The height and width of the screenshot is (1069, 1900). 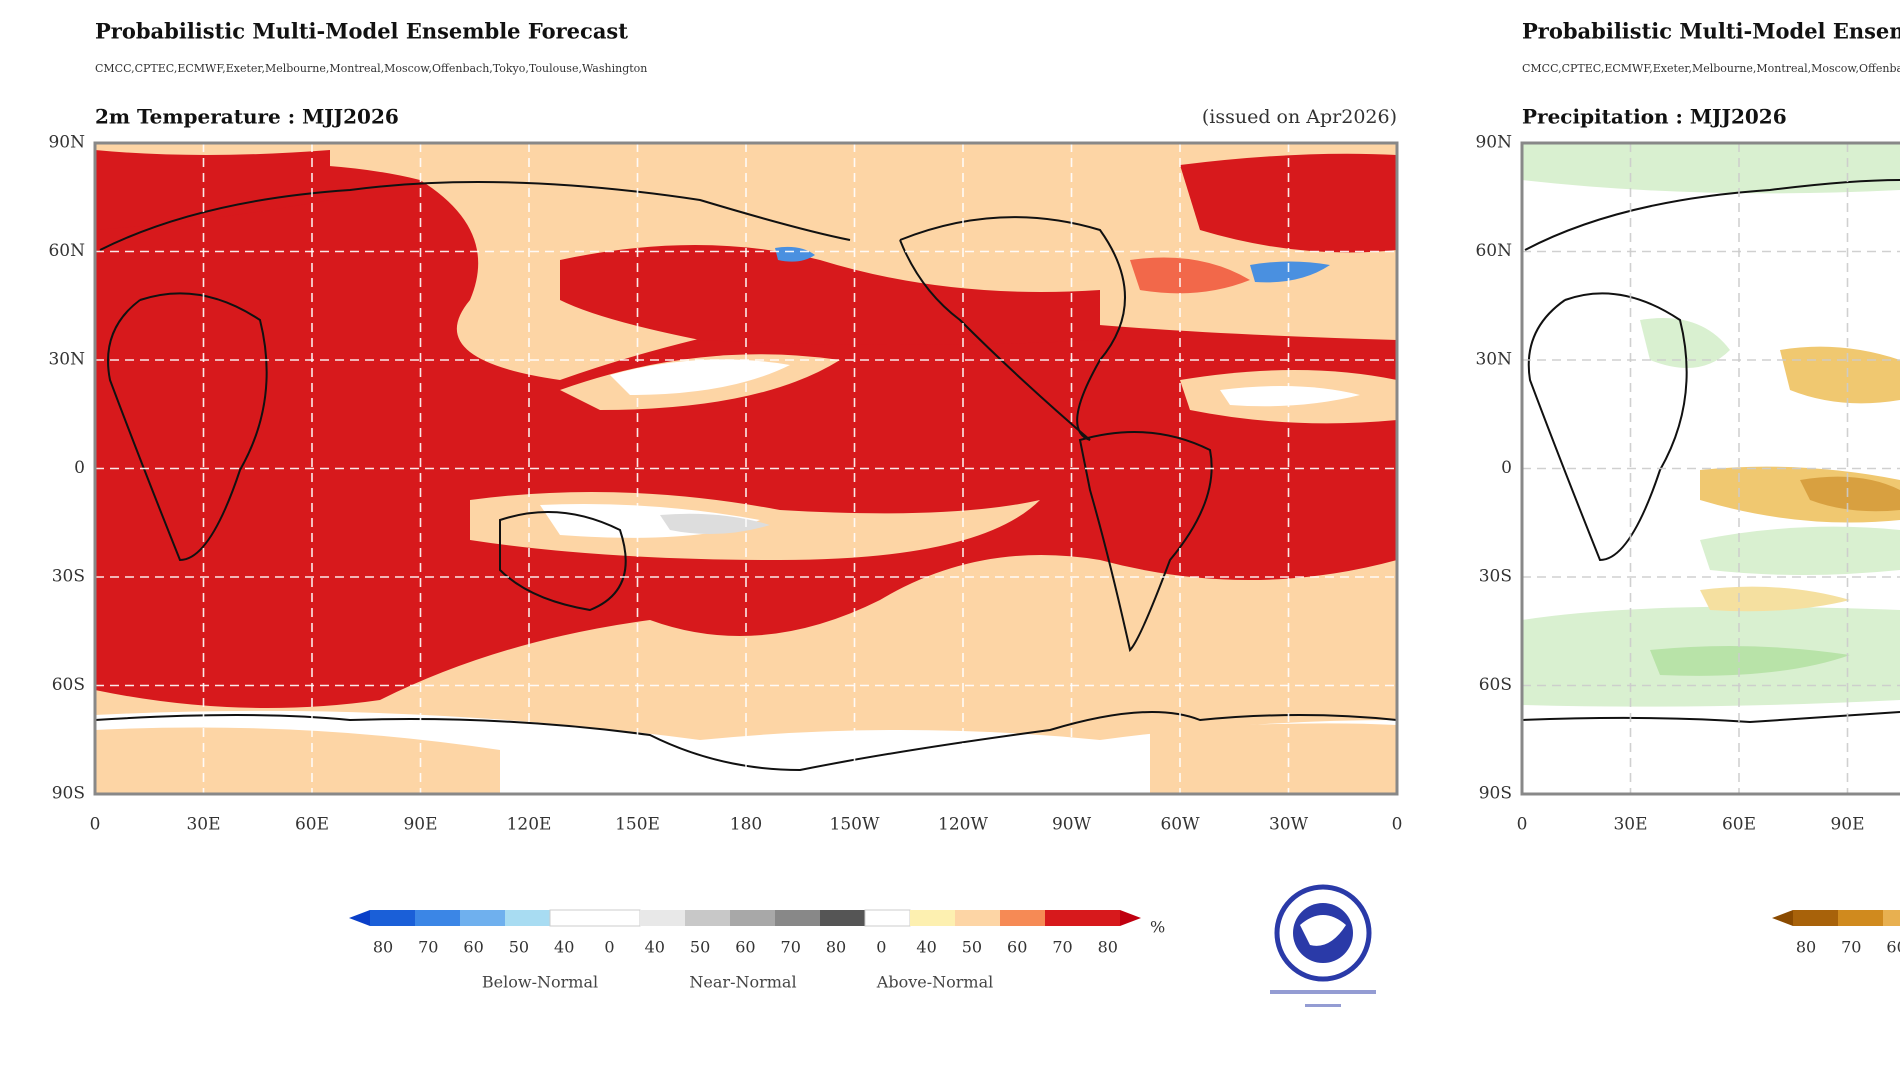 I want to click on colorbar-label: 0, so click(x=881, y=947).